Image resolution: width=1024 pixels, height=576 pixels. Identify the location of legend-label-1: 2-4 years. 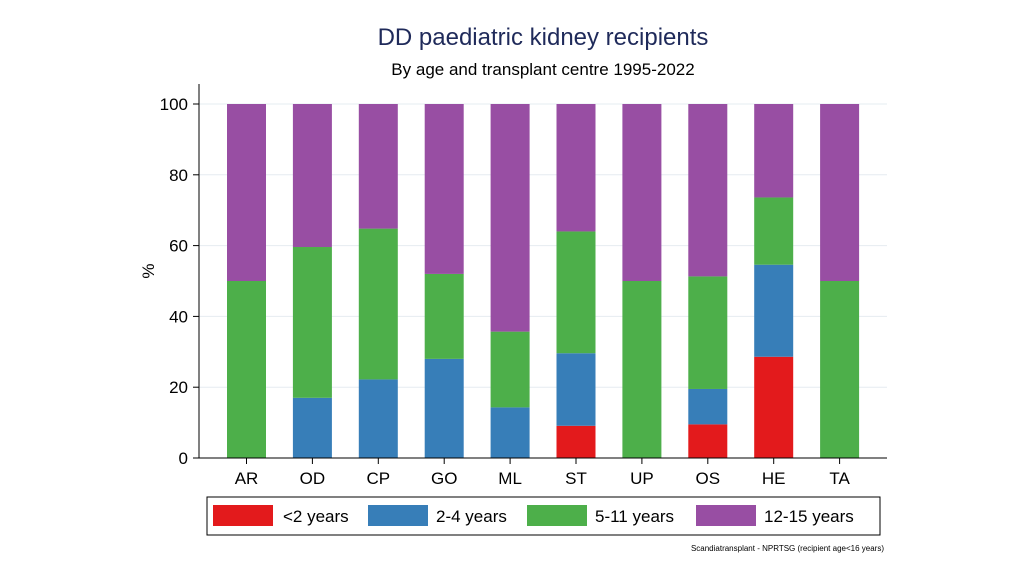
(471, 516).